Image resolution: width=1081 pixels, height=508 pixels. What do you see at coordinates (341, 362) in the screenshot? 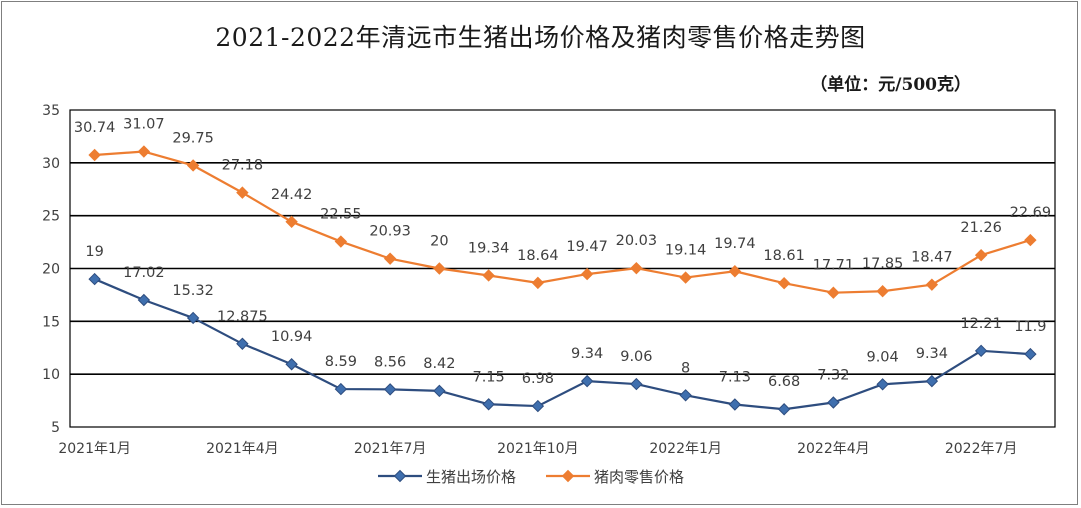
I see `data-label: 8.59` at bounding box center [341, 362].